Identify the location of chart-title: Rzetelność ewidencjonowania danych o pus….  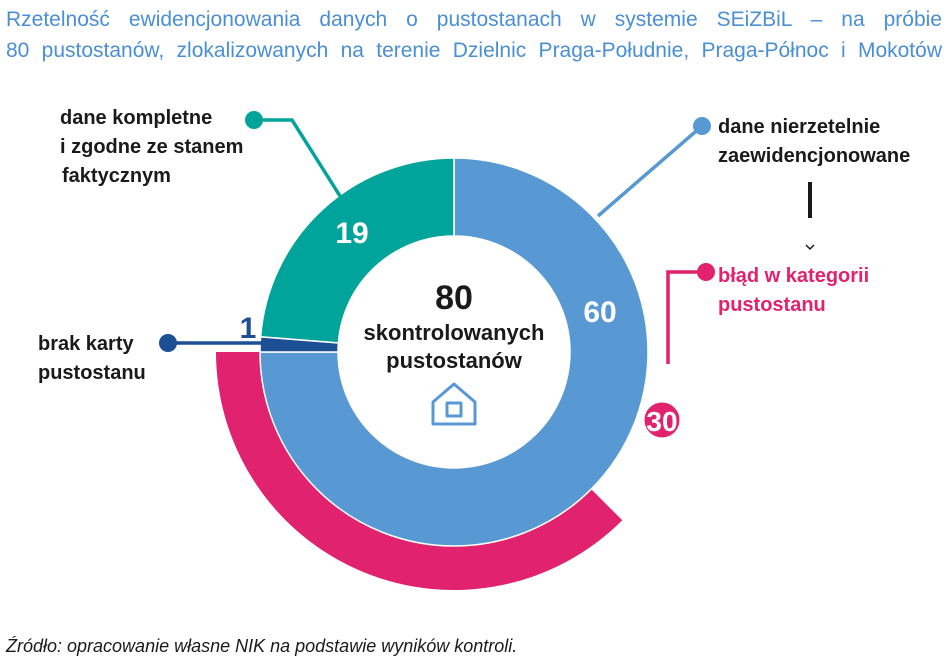
(474, 35).